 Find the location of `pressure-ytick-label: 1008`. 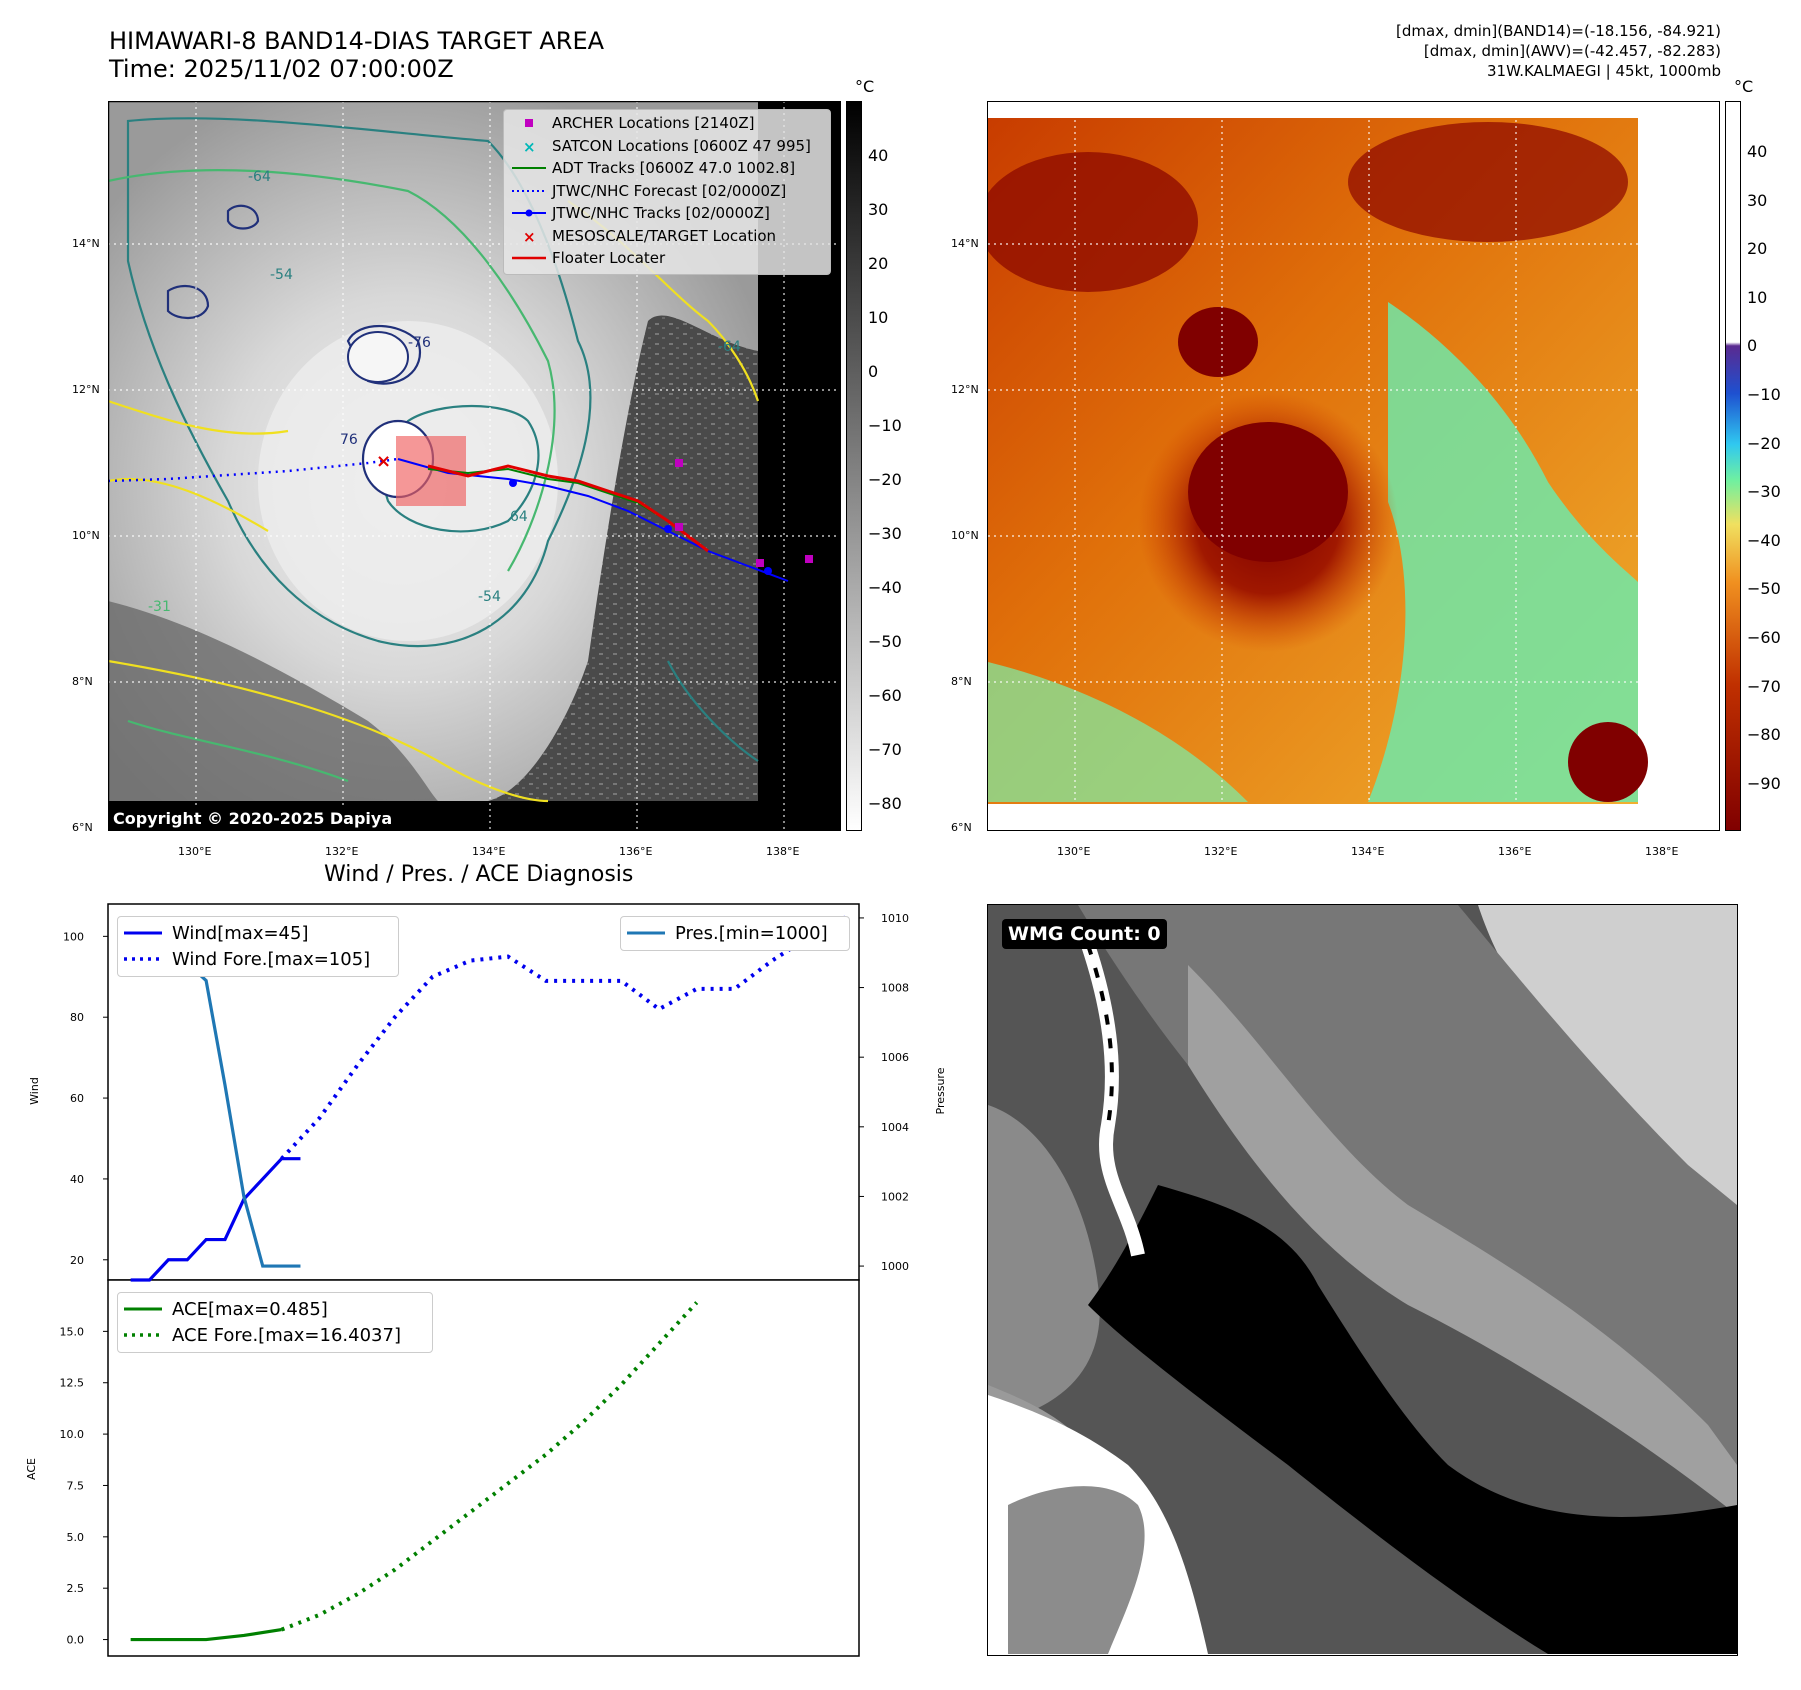

pressure-ytick-label: 1008 is located at coordinates (895, 988).